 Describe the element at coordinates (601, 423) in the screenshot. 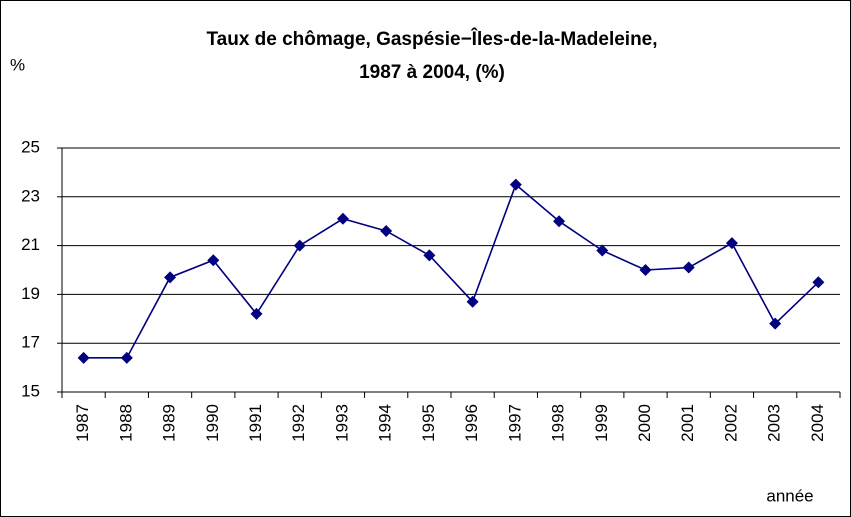

I see `x-tick-label: 1999` at that location.